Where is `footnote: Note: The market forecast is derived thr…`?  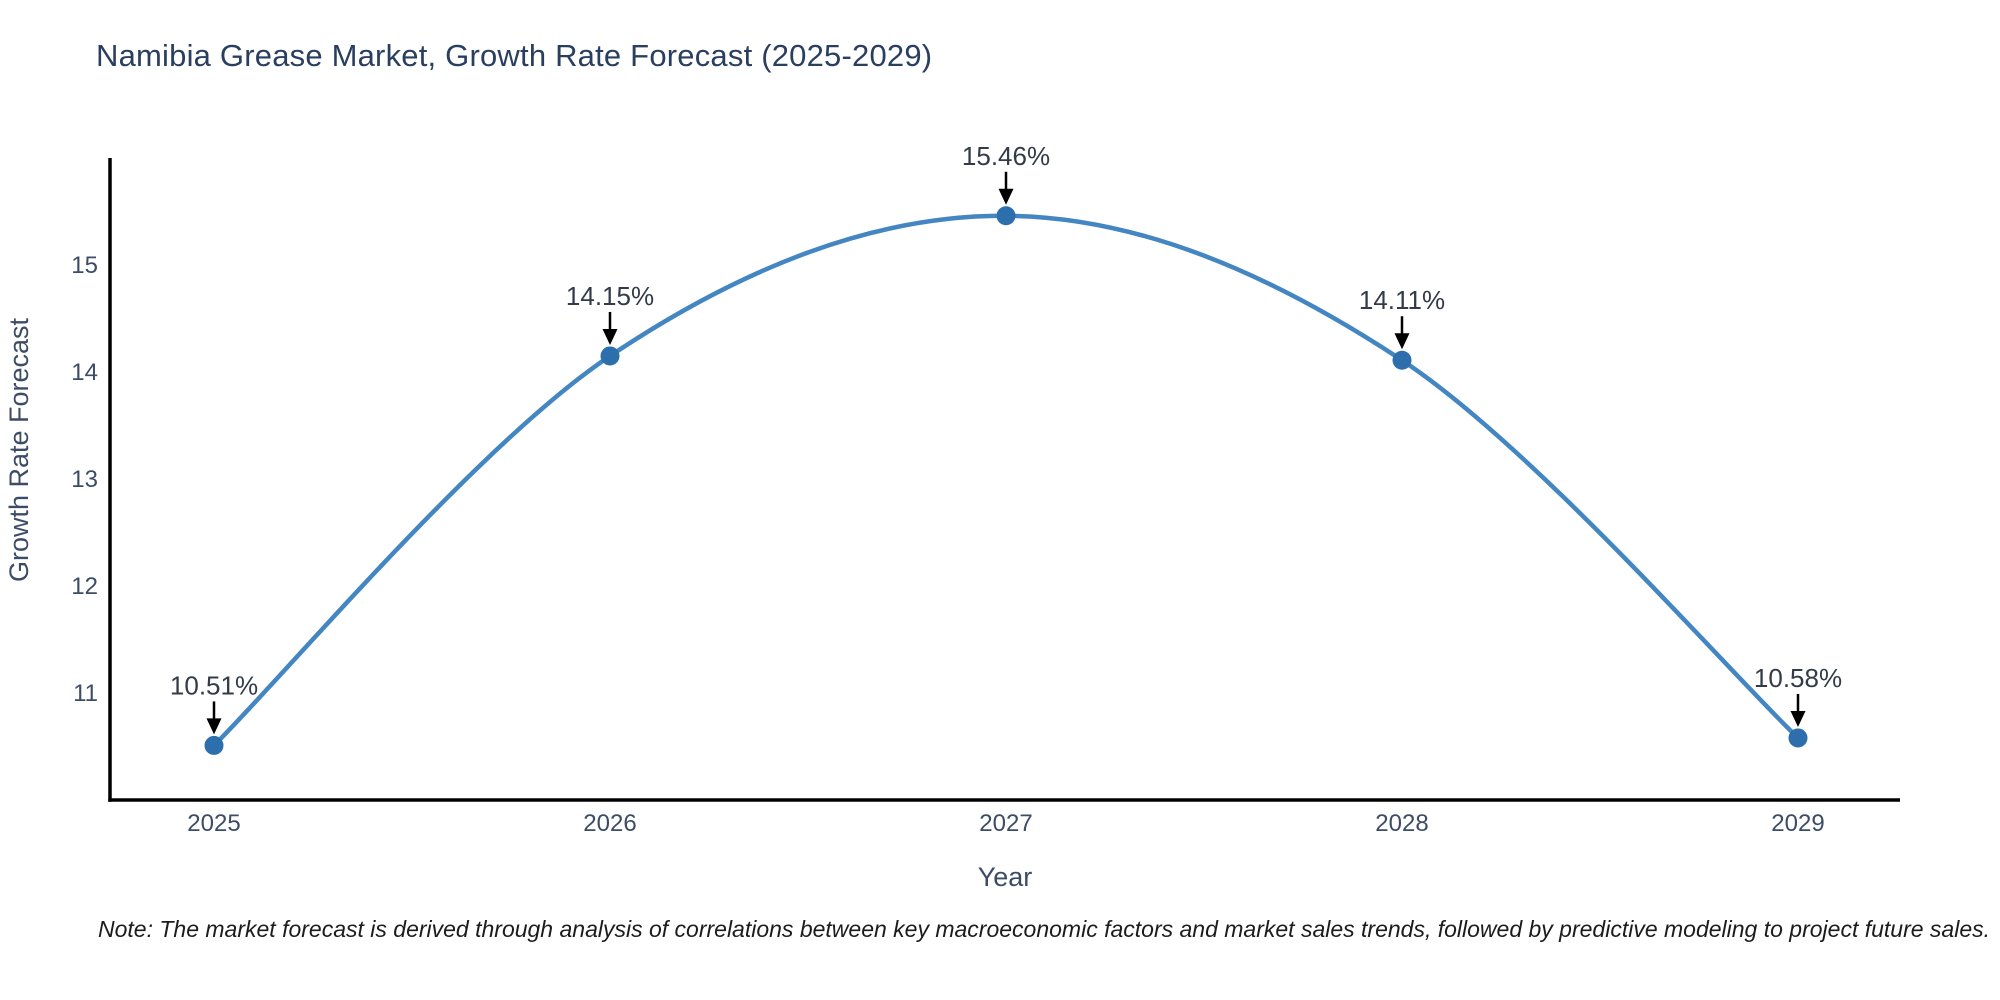
footnote: Note: The market forecast is derived thr… is located at coordinates (1044, 929).